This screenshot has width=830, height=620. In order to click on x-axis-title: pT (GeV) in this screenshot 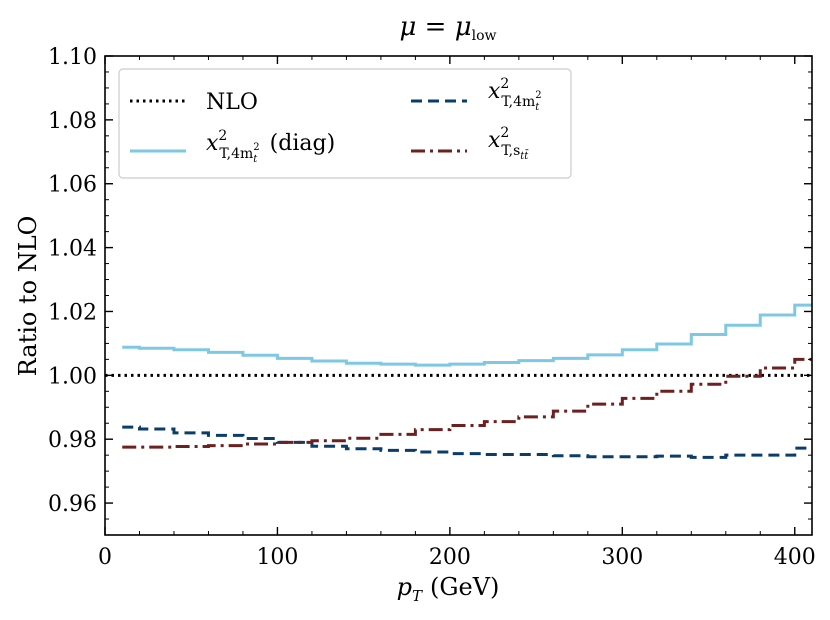, I will do `click(448, 589)`.